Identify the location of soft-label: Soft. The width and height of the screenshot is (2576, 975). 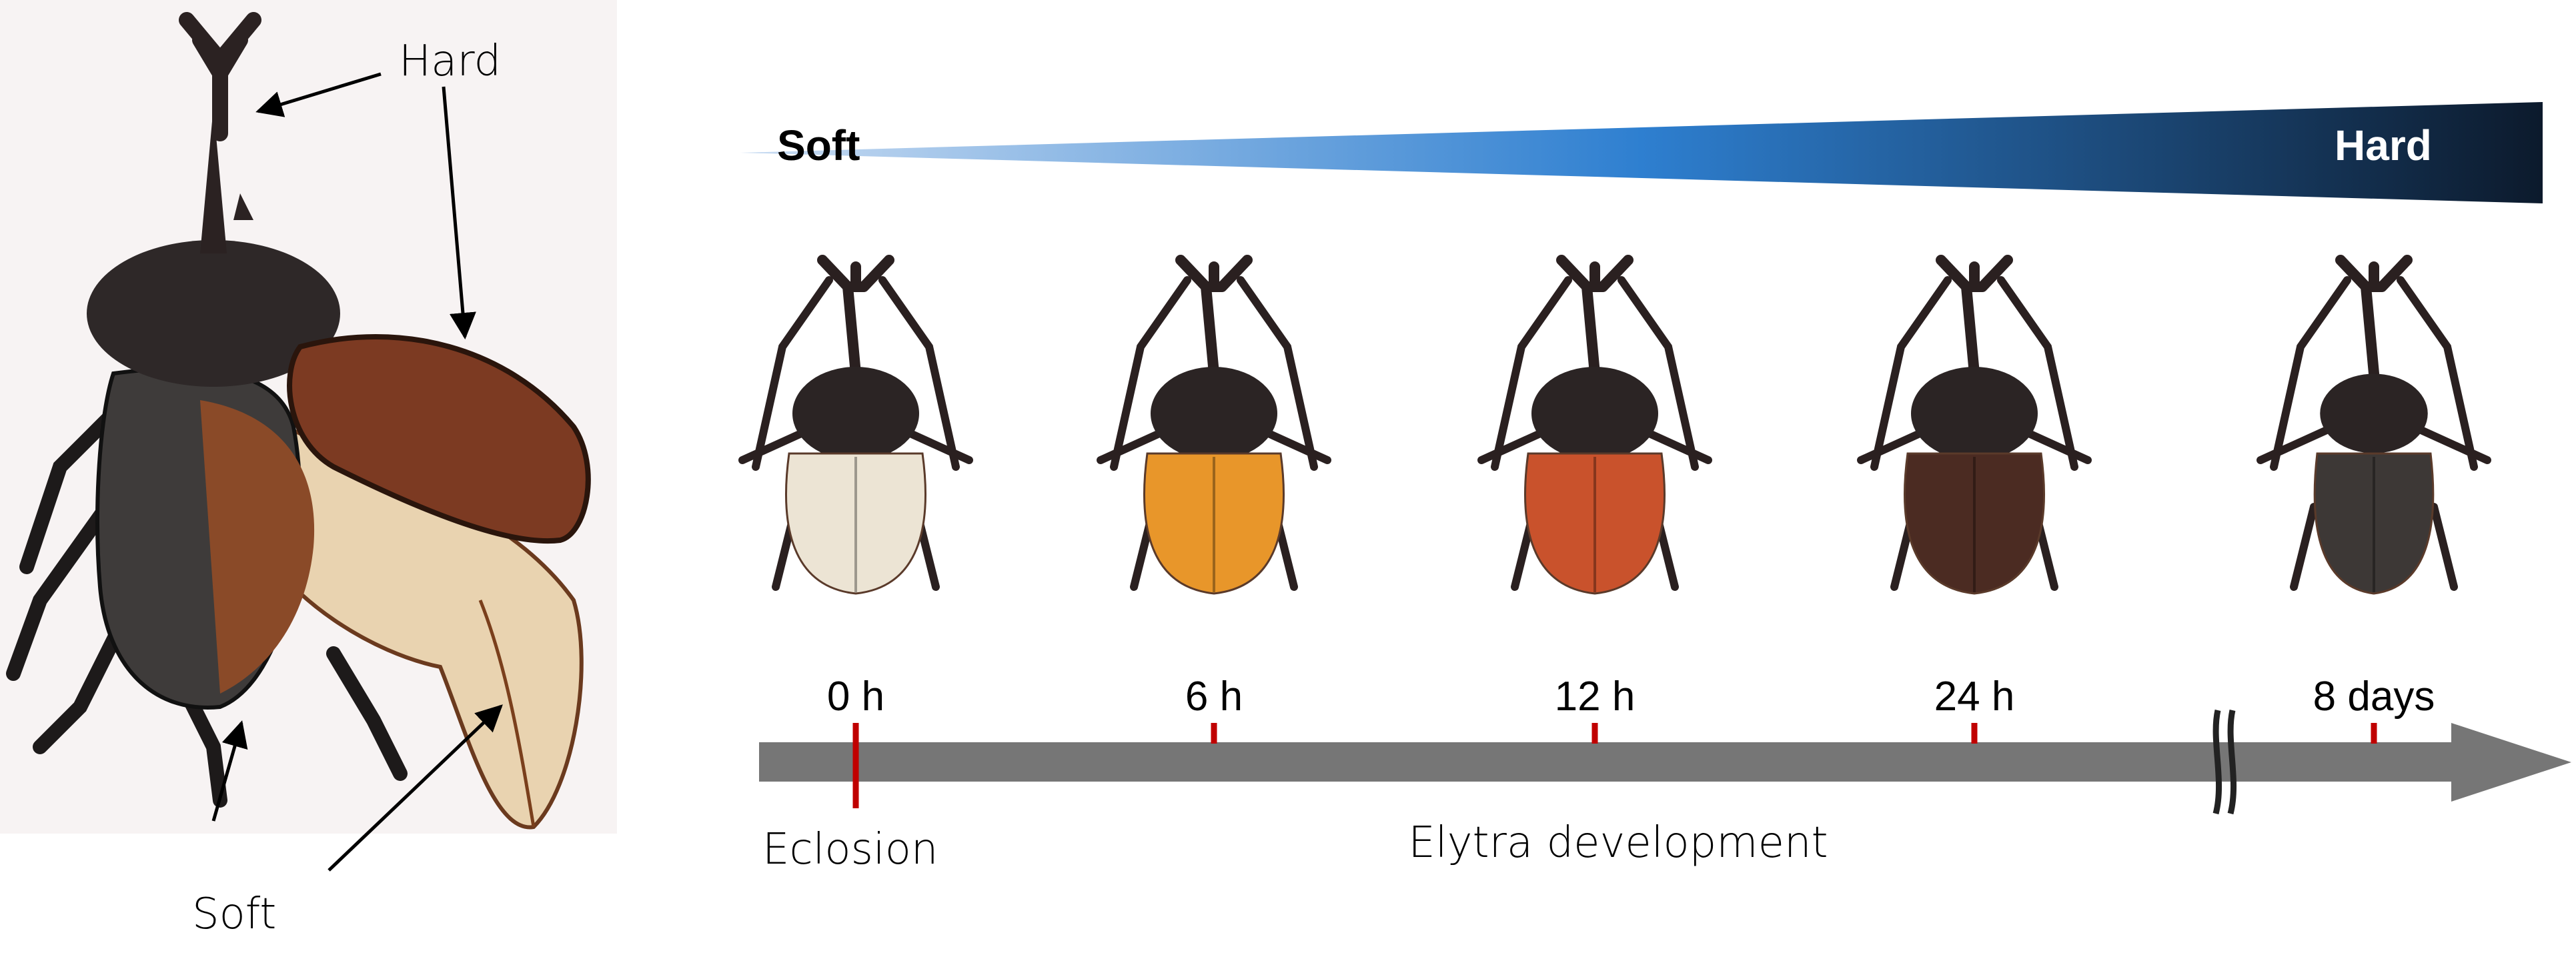
(234, 914).